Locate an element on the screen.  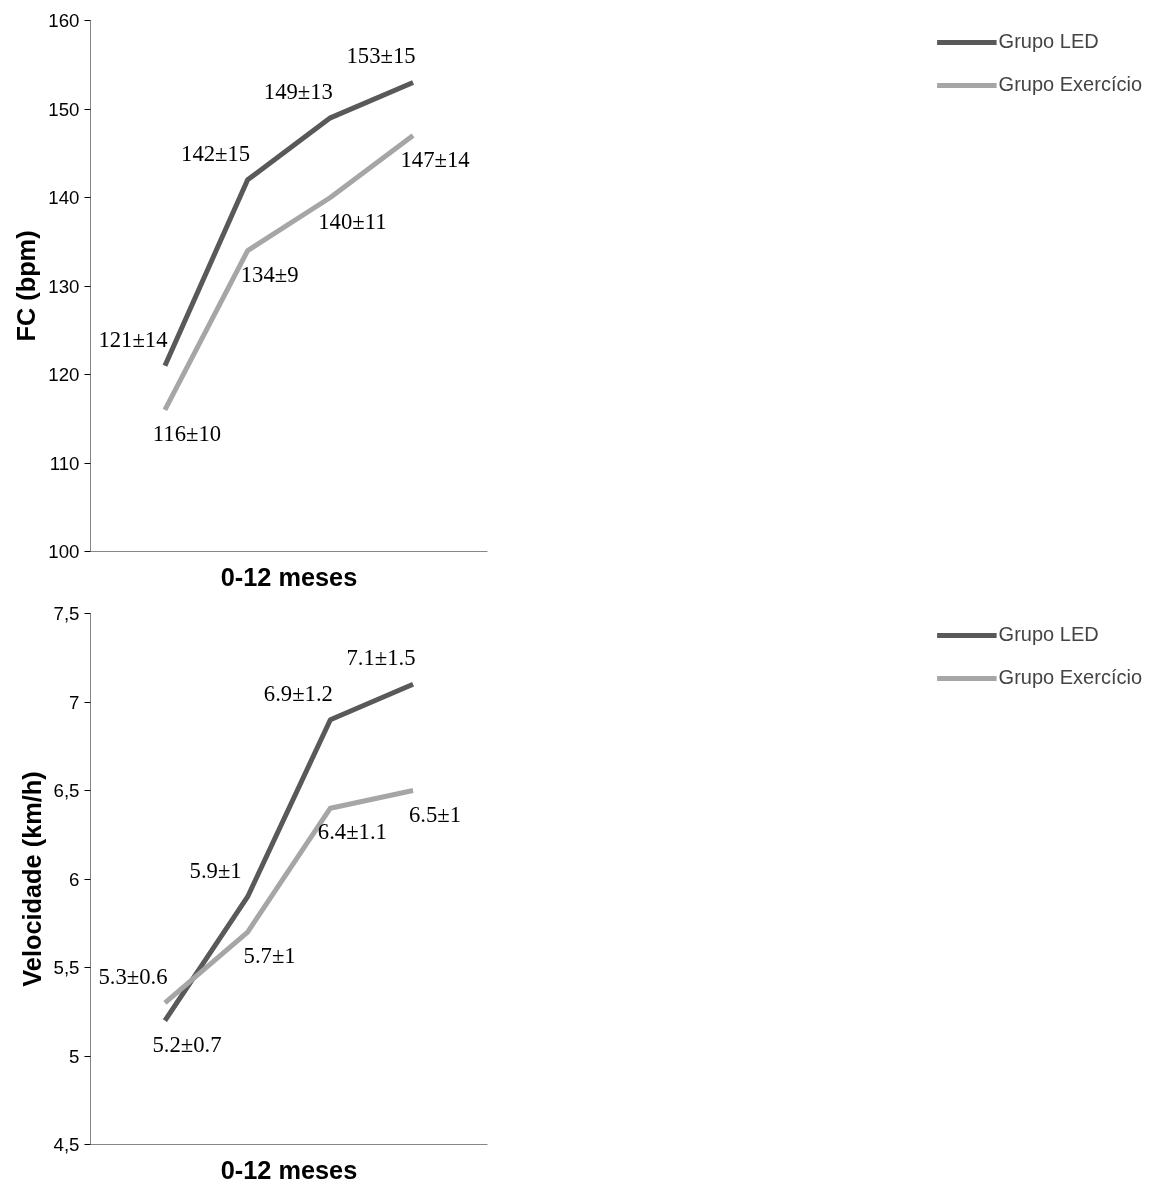
y-tick-label: 6,5 is located at coordinates (66, 790).